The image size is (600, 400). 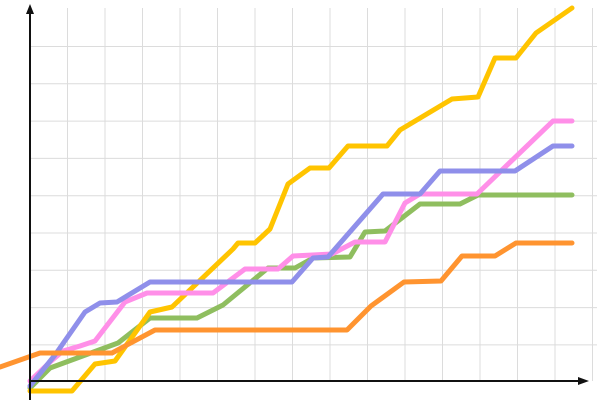 What do you see at coordinates (583, 381) in the screenshot?
I see `x-axis-arrow-icon` at bounding box center [583, 381].